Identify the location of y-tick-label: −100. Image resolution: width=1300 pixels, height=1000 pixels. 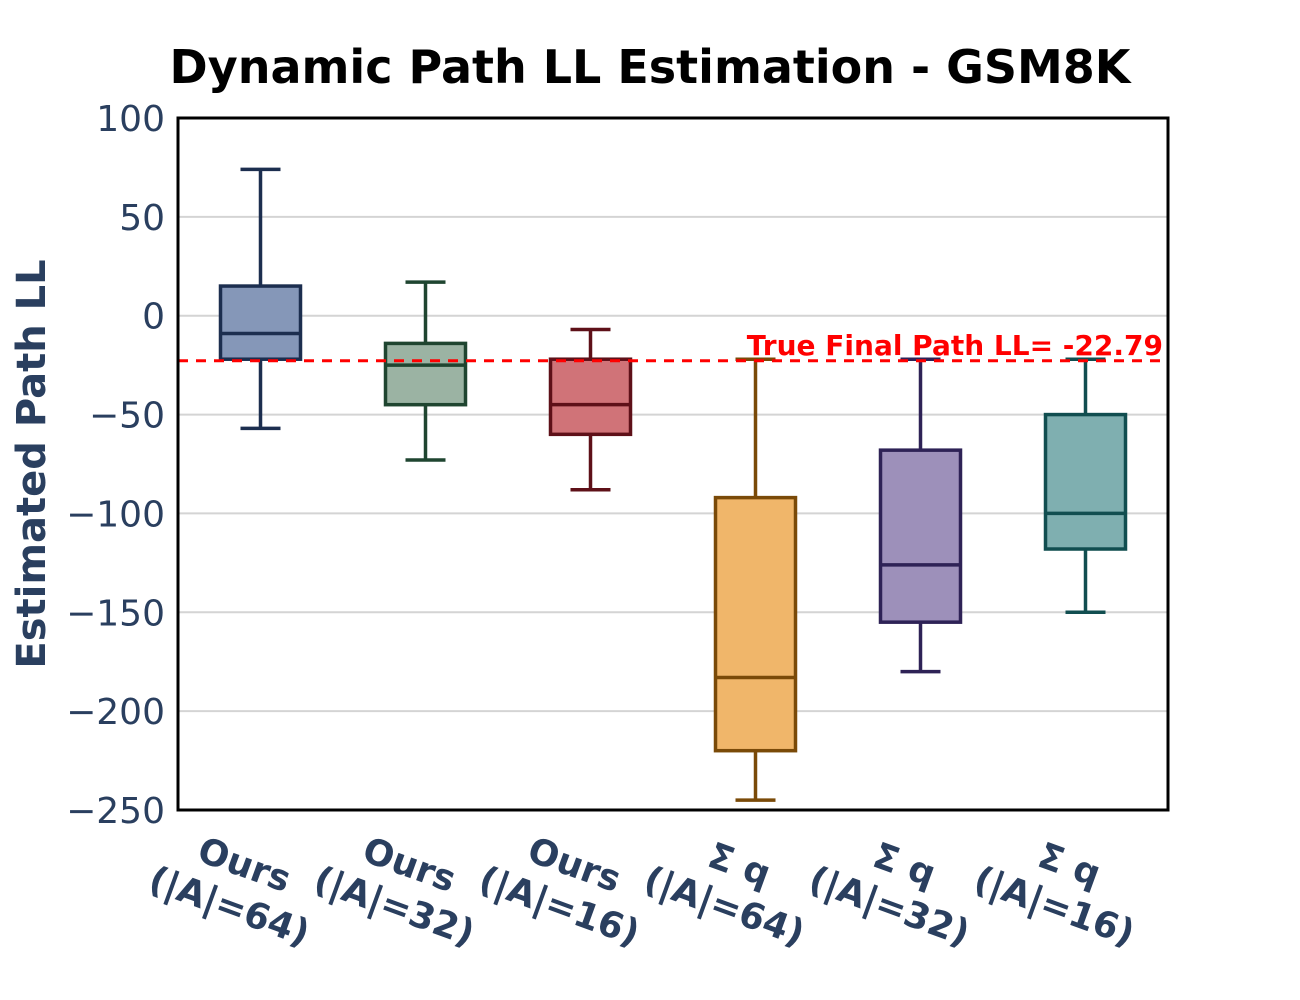
(115, 514).